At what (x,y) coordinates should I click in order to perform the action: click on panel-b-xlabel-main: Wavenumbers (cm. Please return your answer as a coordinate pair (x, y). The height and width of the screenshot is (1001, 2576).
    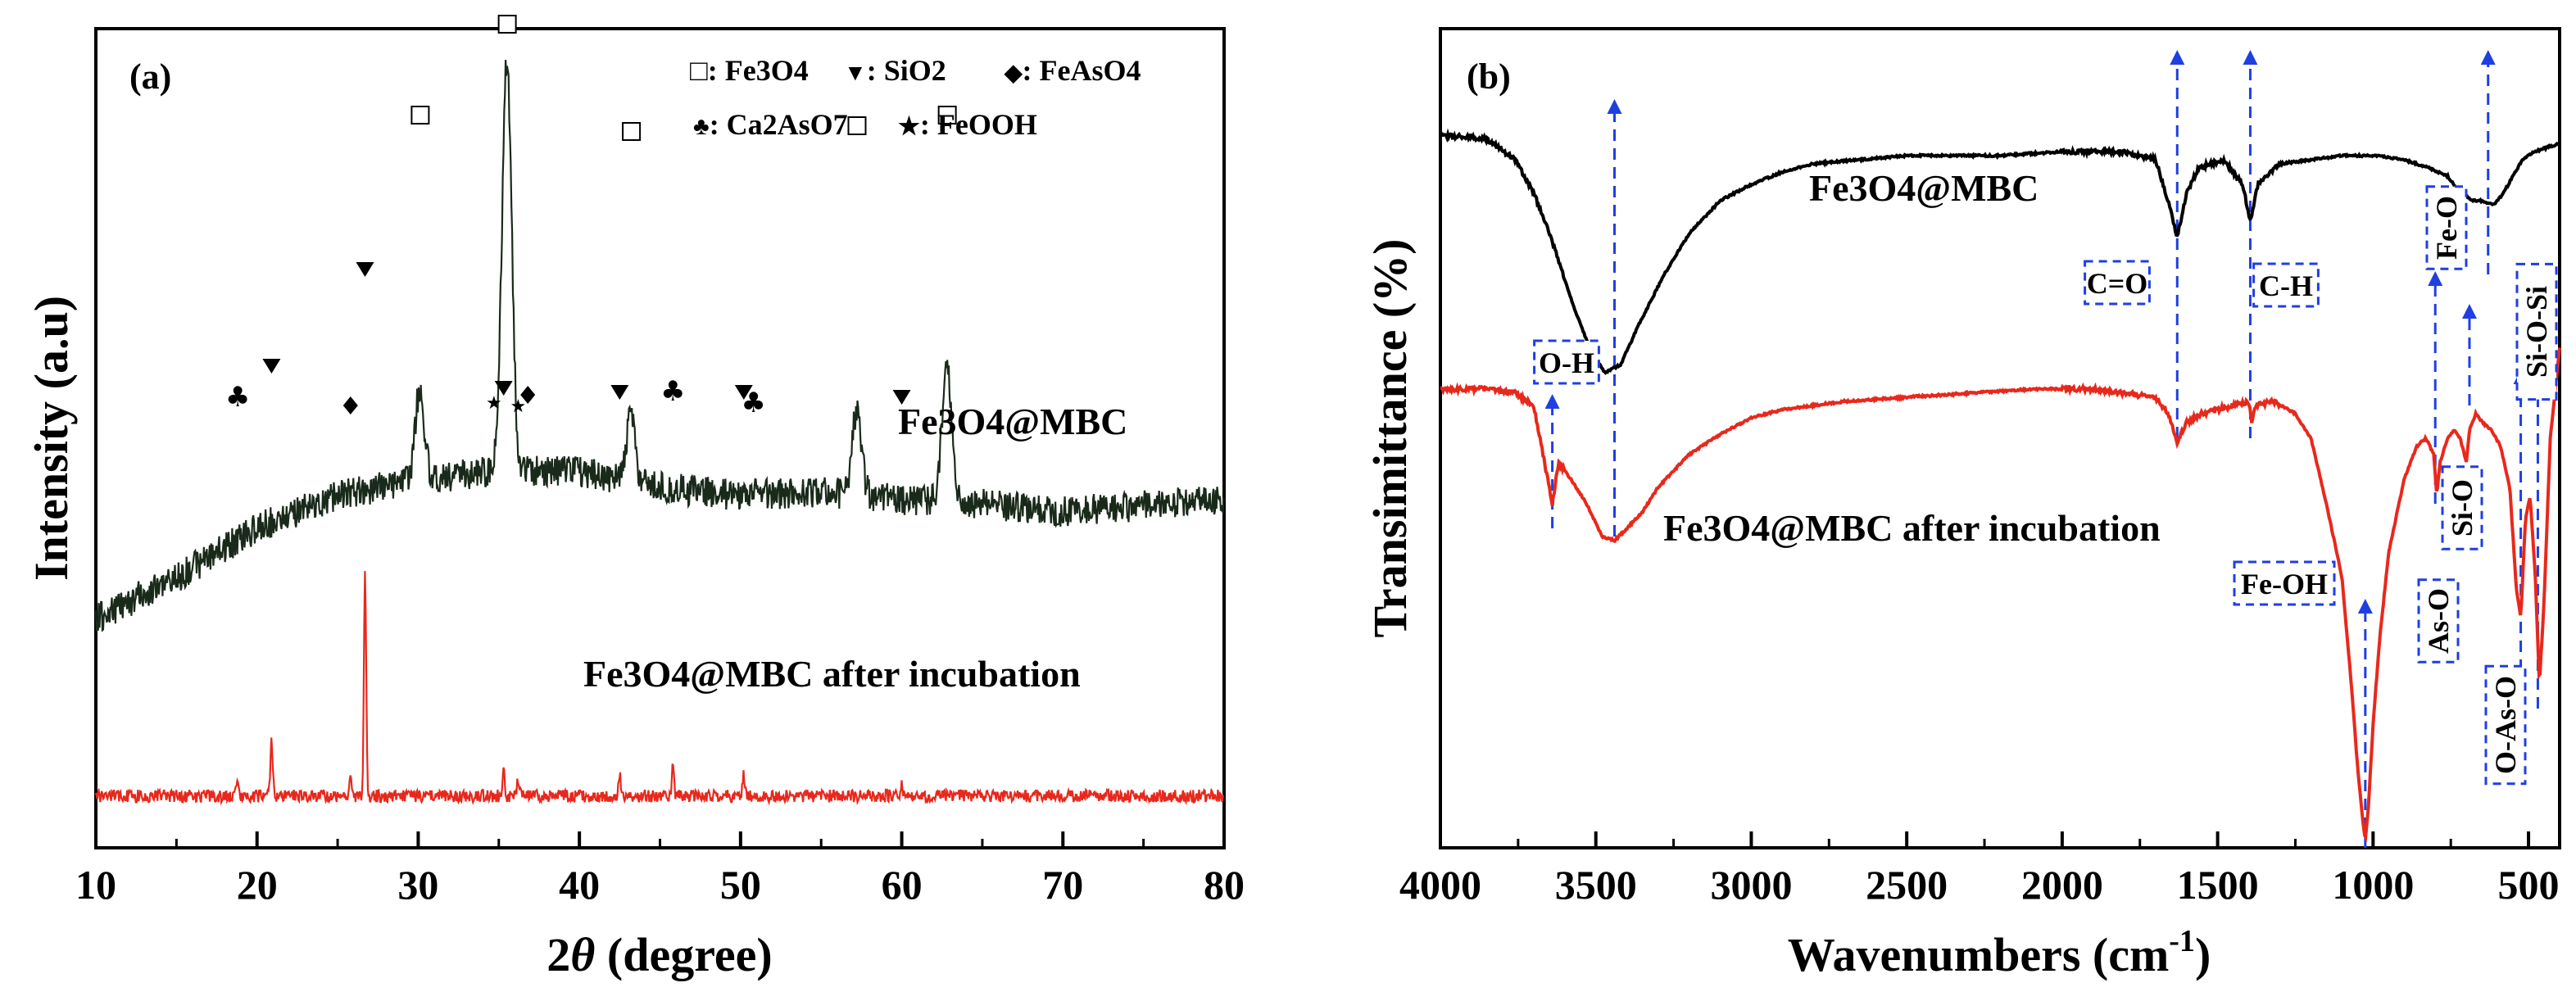
    Looking at the image, I should click on (1979, 954).